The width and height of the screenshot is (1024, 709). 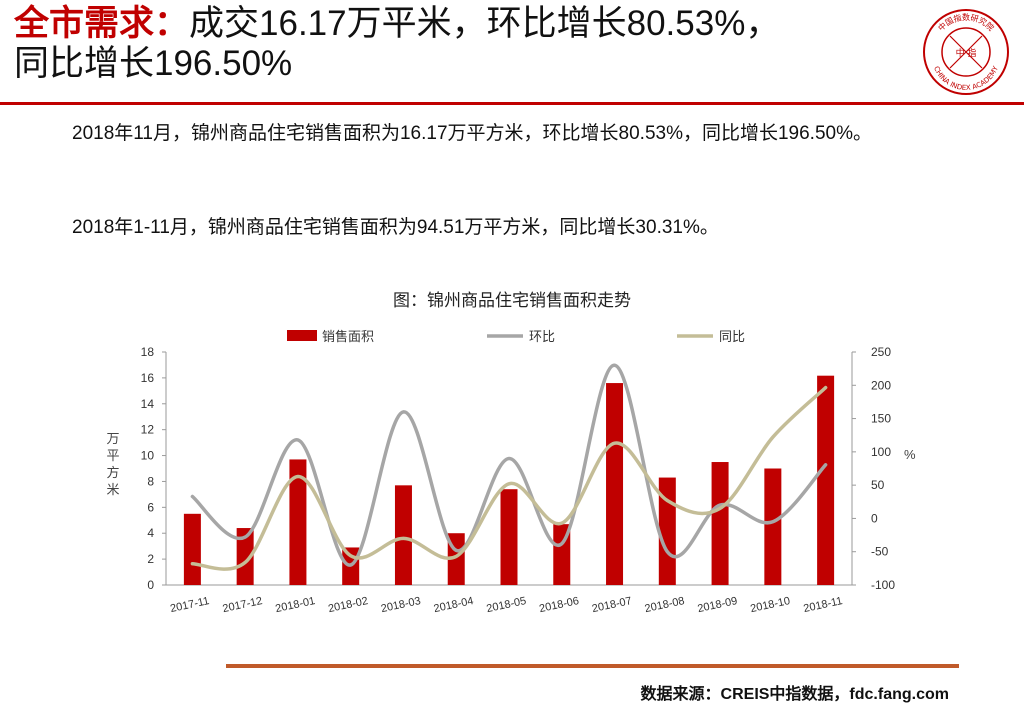 What do you see at coordinates (794, 694) in the screenshot?
I see `data-source: 数据来源：CREIS中指数据，fdc.fang.com` at bounding box center [794, 694].